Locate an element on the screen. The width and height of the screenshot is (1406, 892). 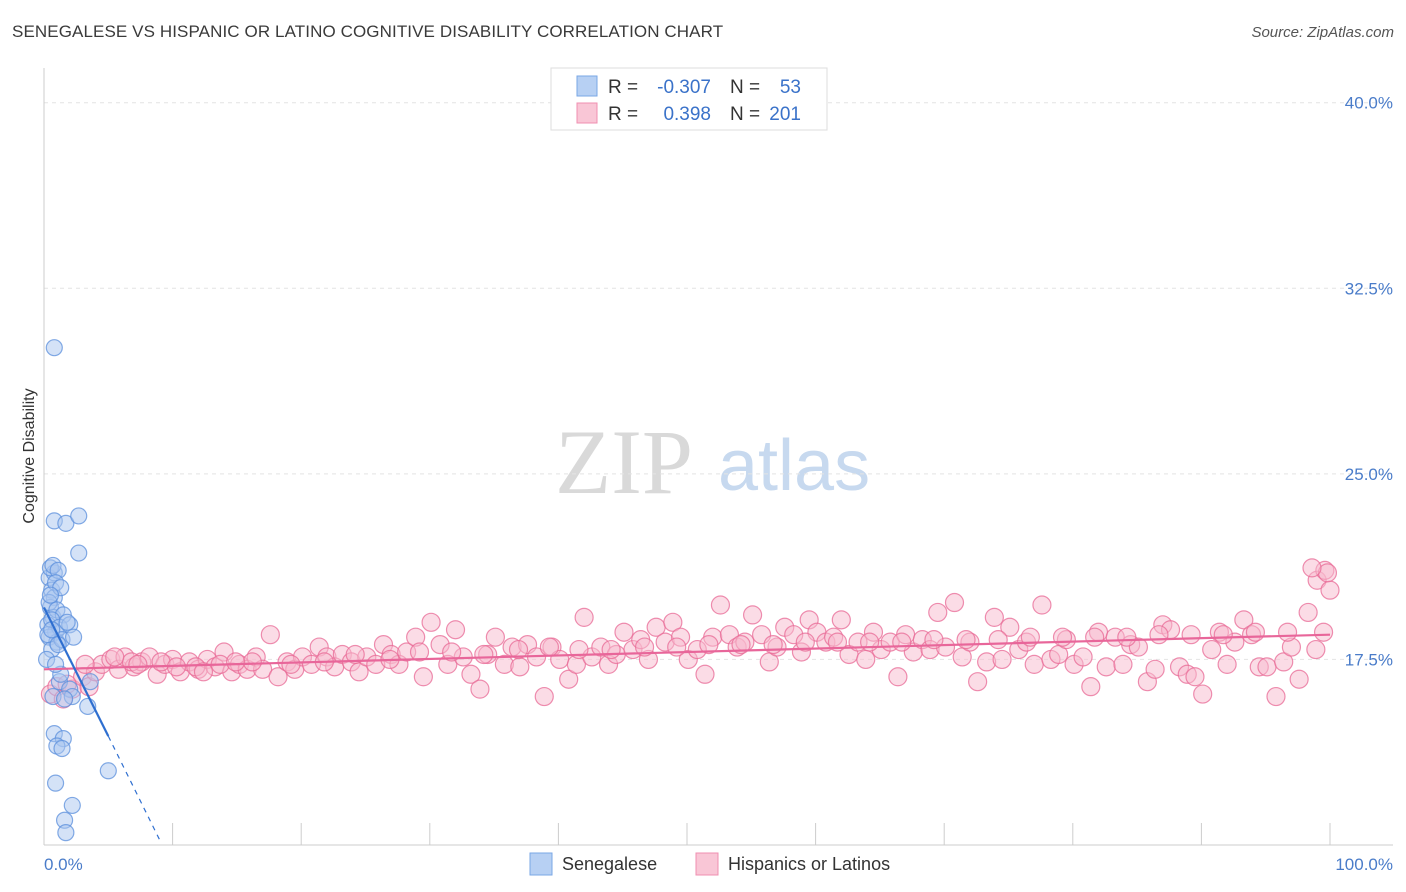
y-tick-label: 17.5% is located at coordinates (1369, 659).